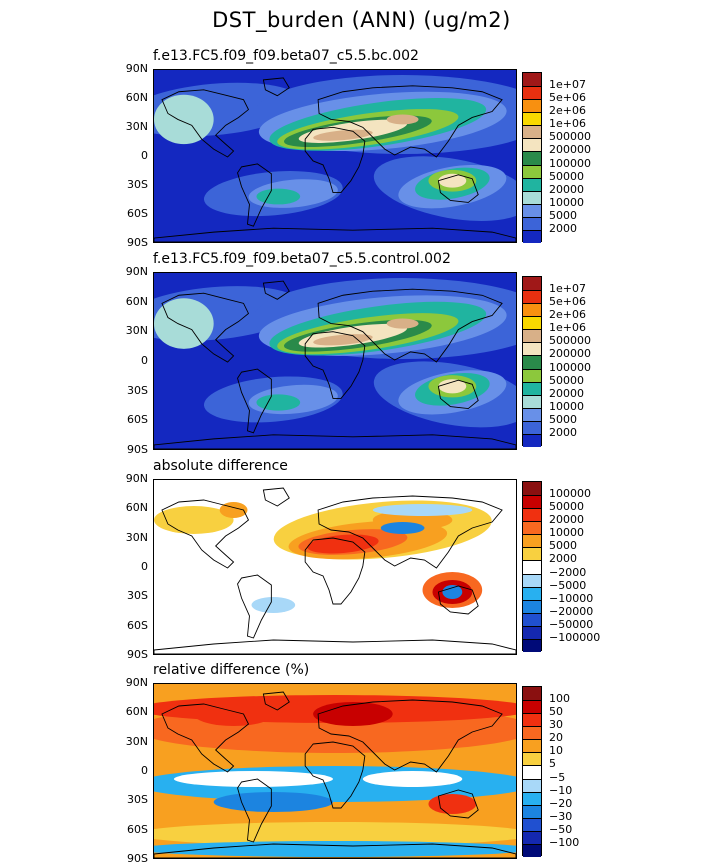 The image size is (723, 865). What do you see at coordinates (220, 466) in the screenshot?
I see `panel-title: absolute difference` at bounding box center [220, 466].